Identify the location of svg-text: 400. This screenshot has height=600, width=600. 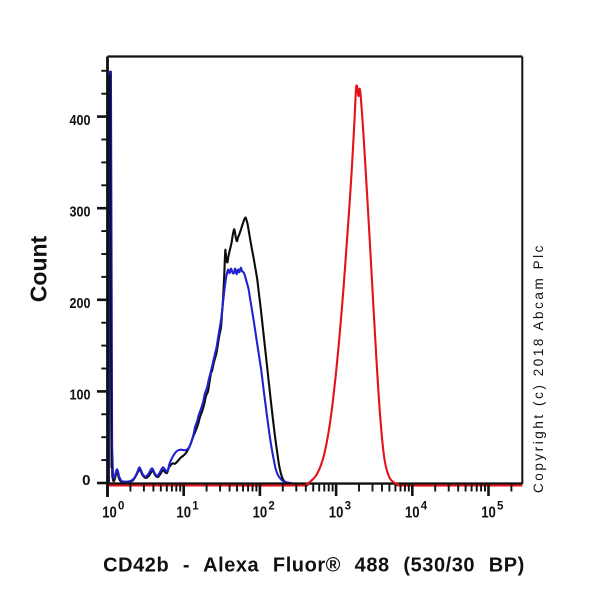
(80, 120).